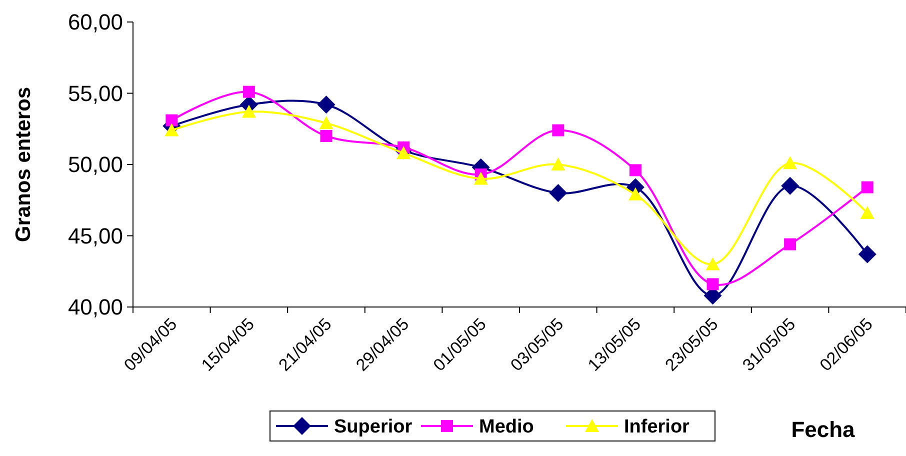 Image resolution: width=906 pixels, height=456 pixels. What do you see at coordinates (95, 93) in the screenshot?
I see `y-tick-label: 55,00` at bounding box center [95, 93].